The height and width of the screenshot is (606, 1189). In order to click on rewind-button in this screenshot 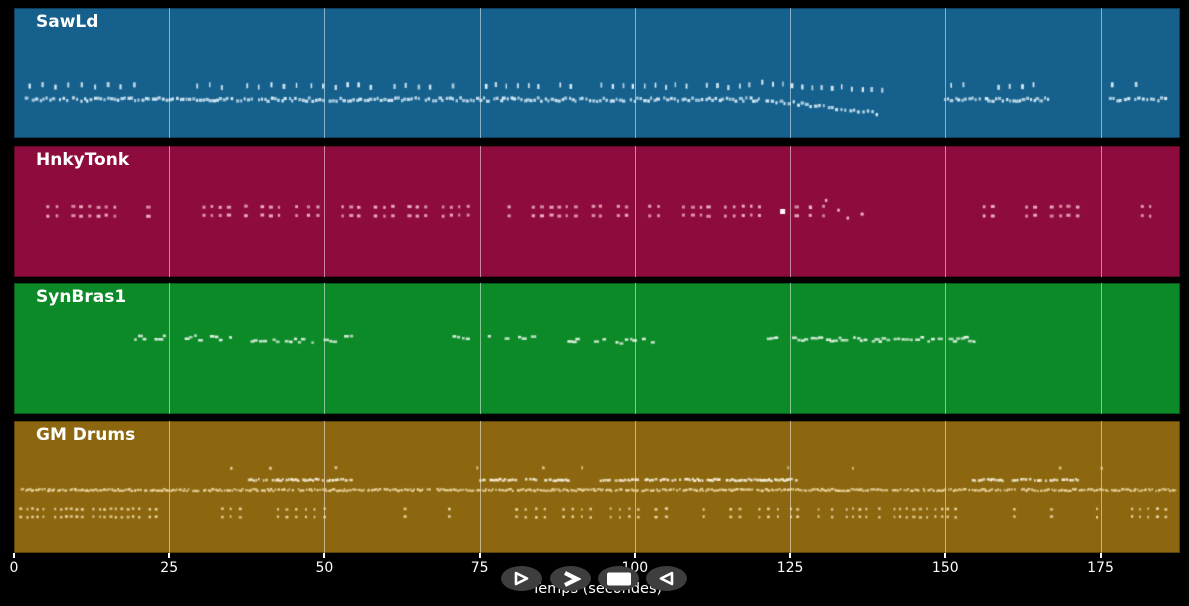, I will do `click(666, 578)`.